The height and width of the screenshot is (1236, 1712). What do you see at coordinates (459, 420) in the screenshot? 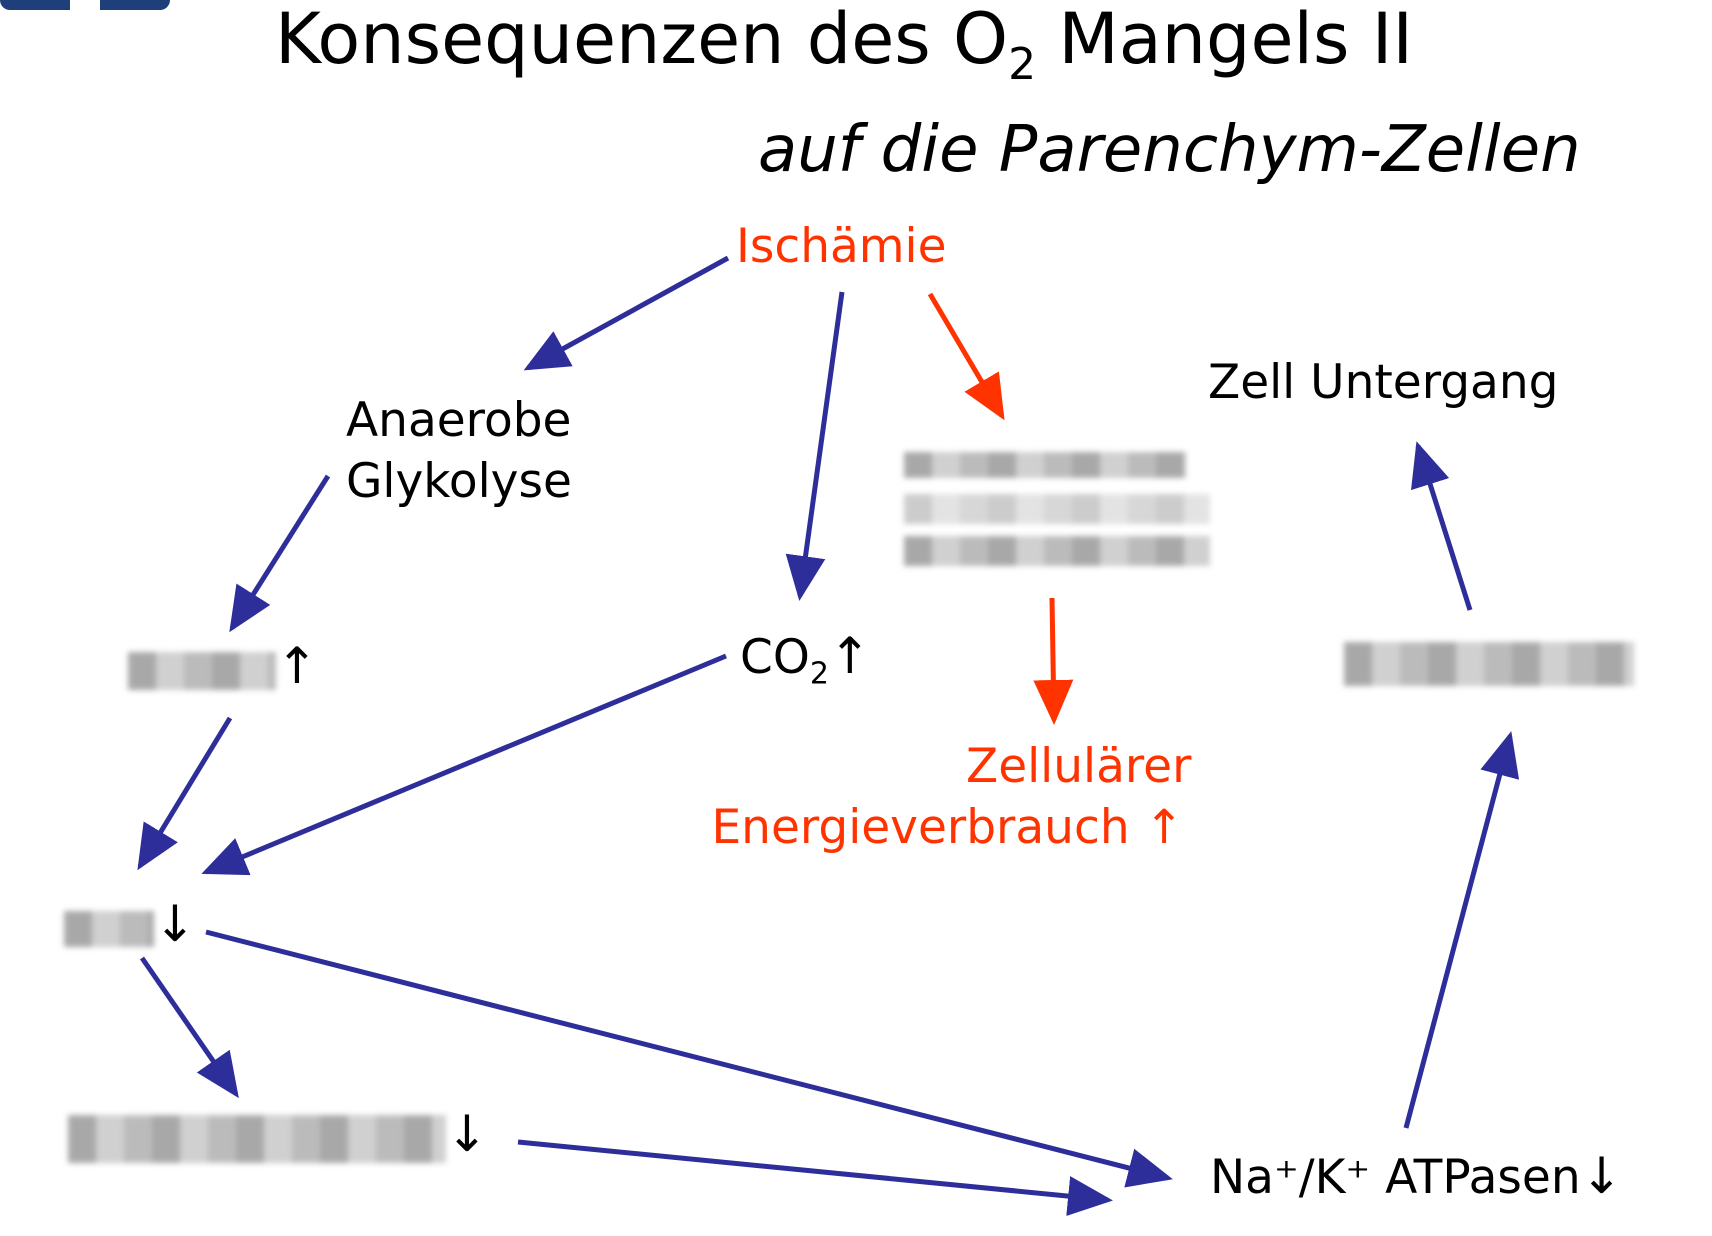
I see `node-anaerobe-line1: Anaerobe` at bounding box center [459, 420].